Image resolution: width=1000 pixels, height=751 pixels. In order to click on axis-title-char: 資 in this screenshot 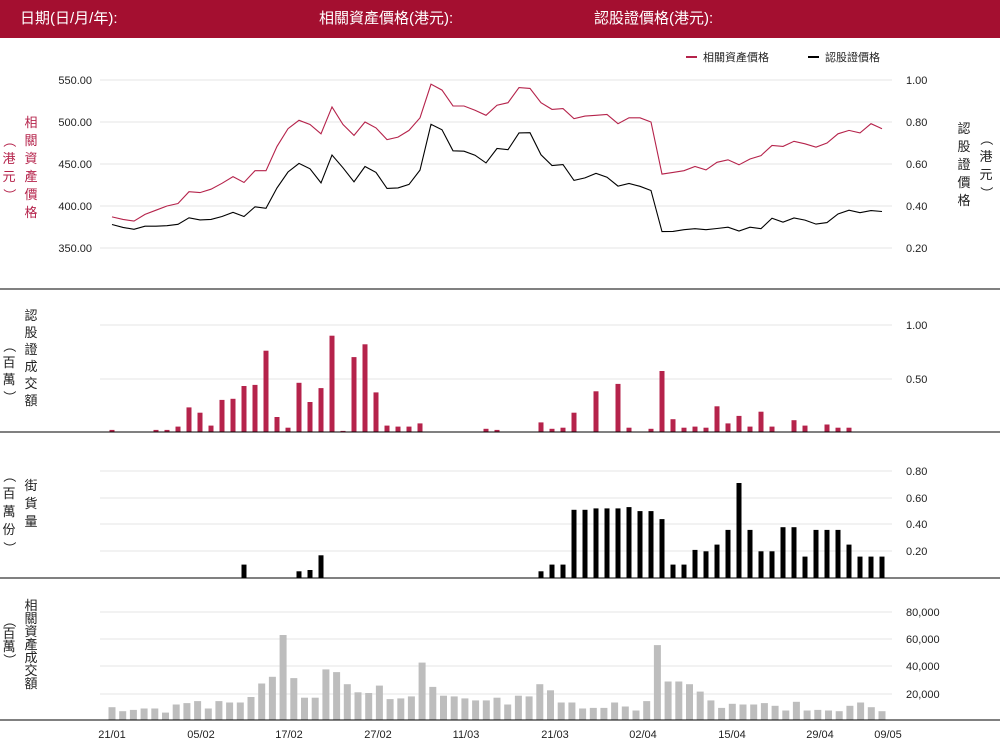, I will do `click(30, 631)`.